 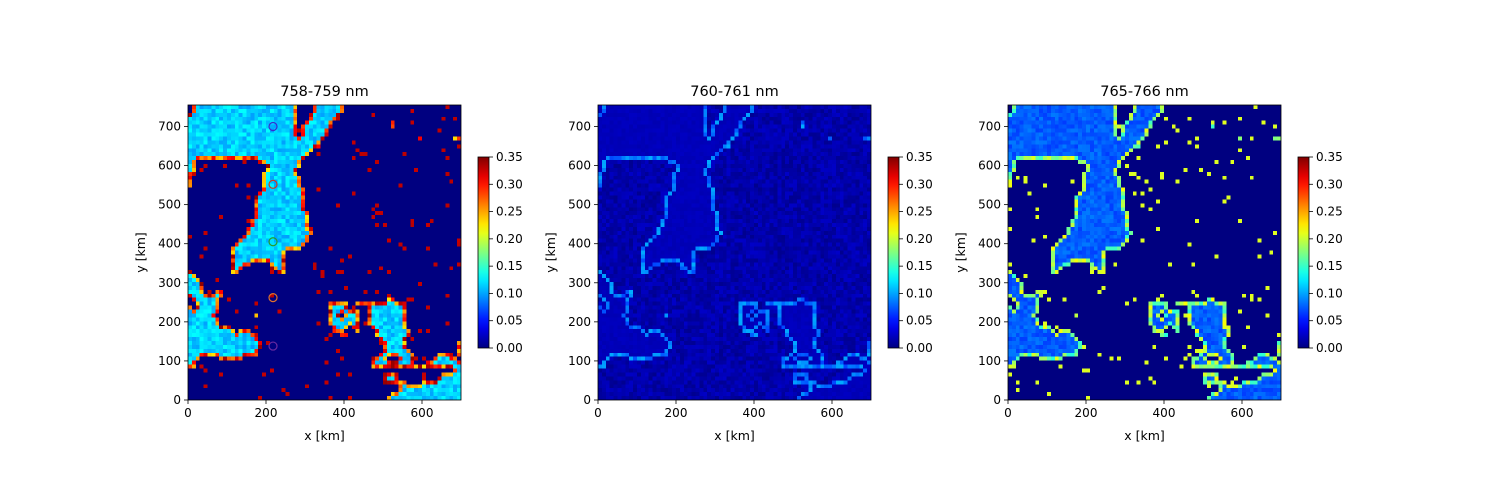 What do you see at coordinates (1144, 92) in the screenshot?
I see `panel-title: 765-766 nm` at bounding box center [1144, 92].